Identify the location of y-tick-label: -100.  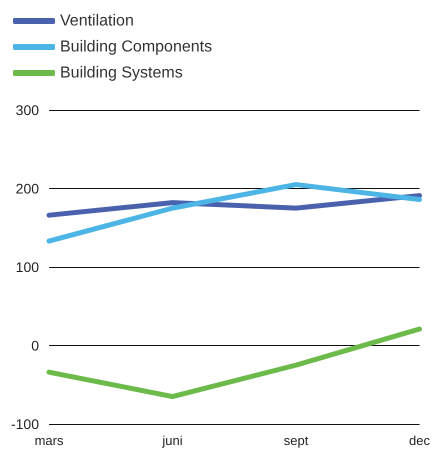
(25, 424).